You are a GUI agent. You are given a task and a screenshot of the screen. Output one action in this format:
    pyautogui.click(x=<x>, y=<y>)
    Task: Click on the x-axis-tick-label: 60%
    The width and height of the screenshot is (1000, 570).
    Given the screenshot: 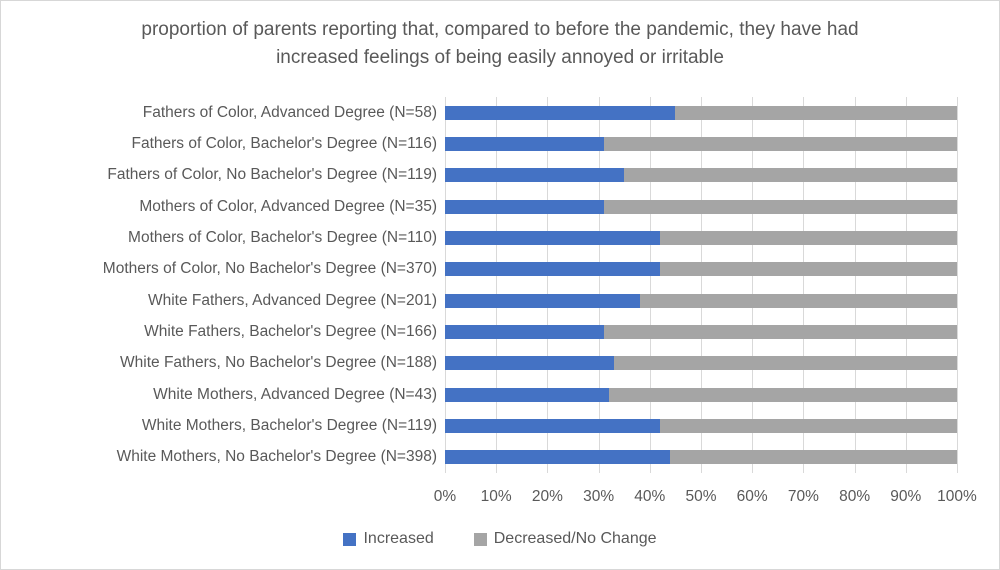 What is the action you would take?
    pyautogui.click(x=752, y=496)
    